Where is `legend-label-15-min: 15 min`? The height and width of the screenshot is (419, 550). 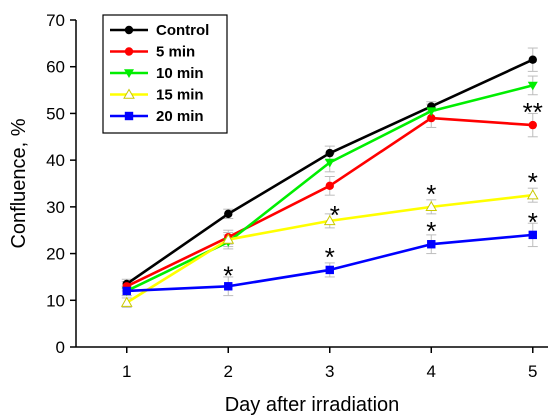
legend-label-15-min: 15 min is located at coordinates (180, 95).